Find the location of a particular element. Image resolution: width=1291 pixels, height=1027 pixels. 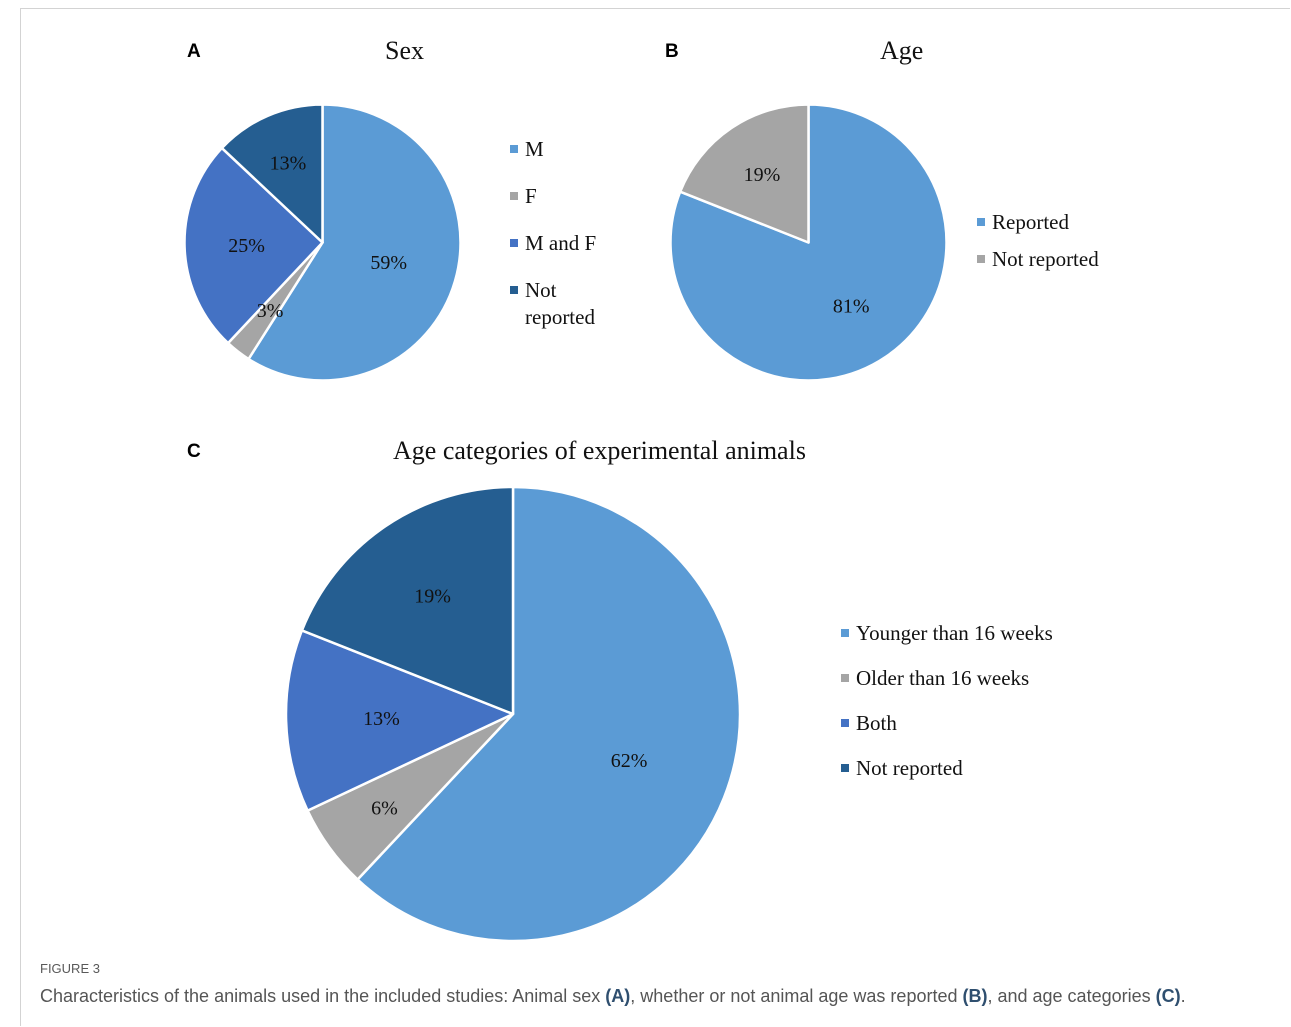

legend-item-m-and-f: M and F is located at coordinates (553, 243).